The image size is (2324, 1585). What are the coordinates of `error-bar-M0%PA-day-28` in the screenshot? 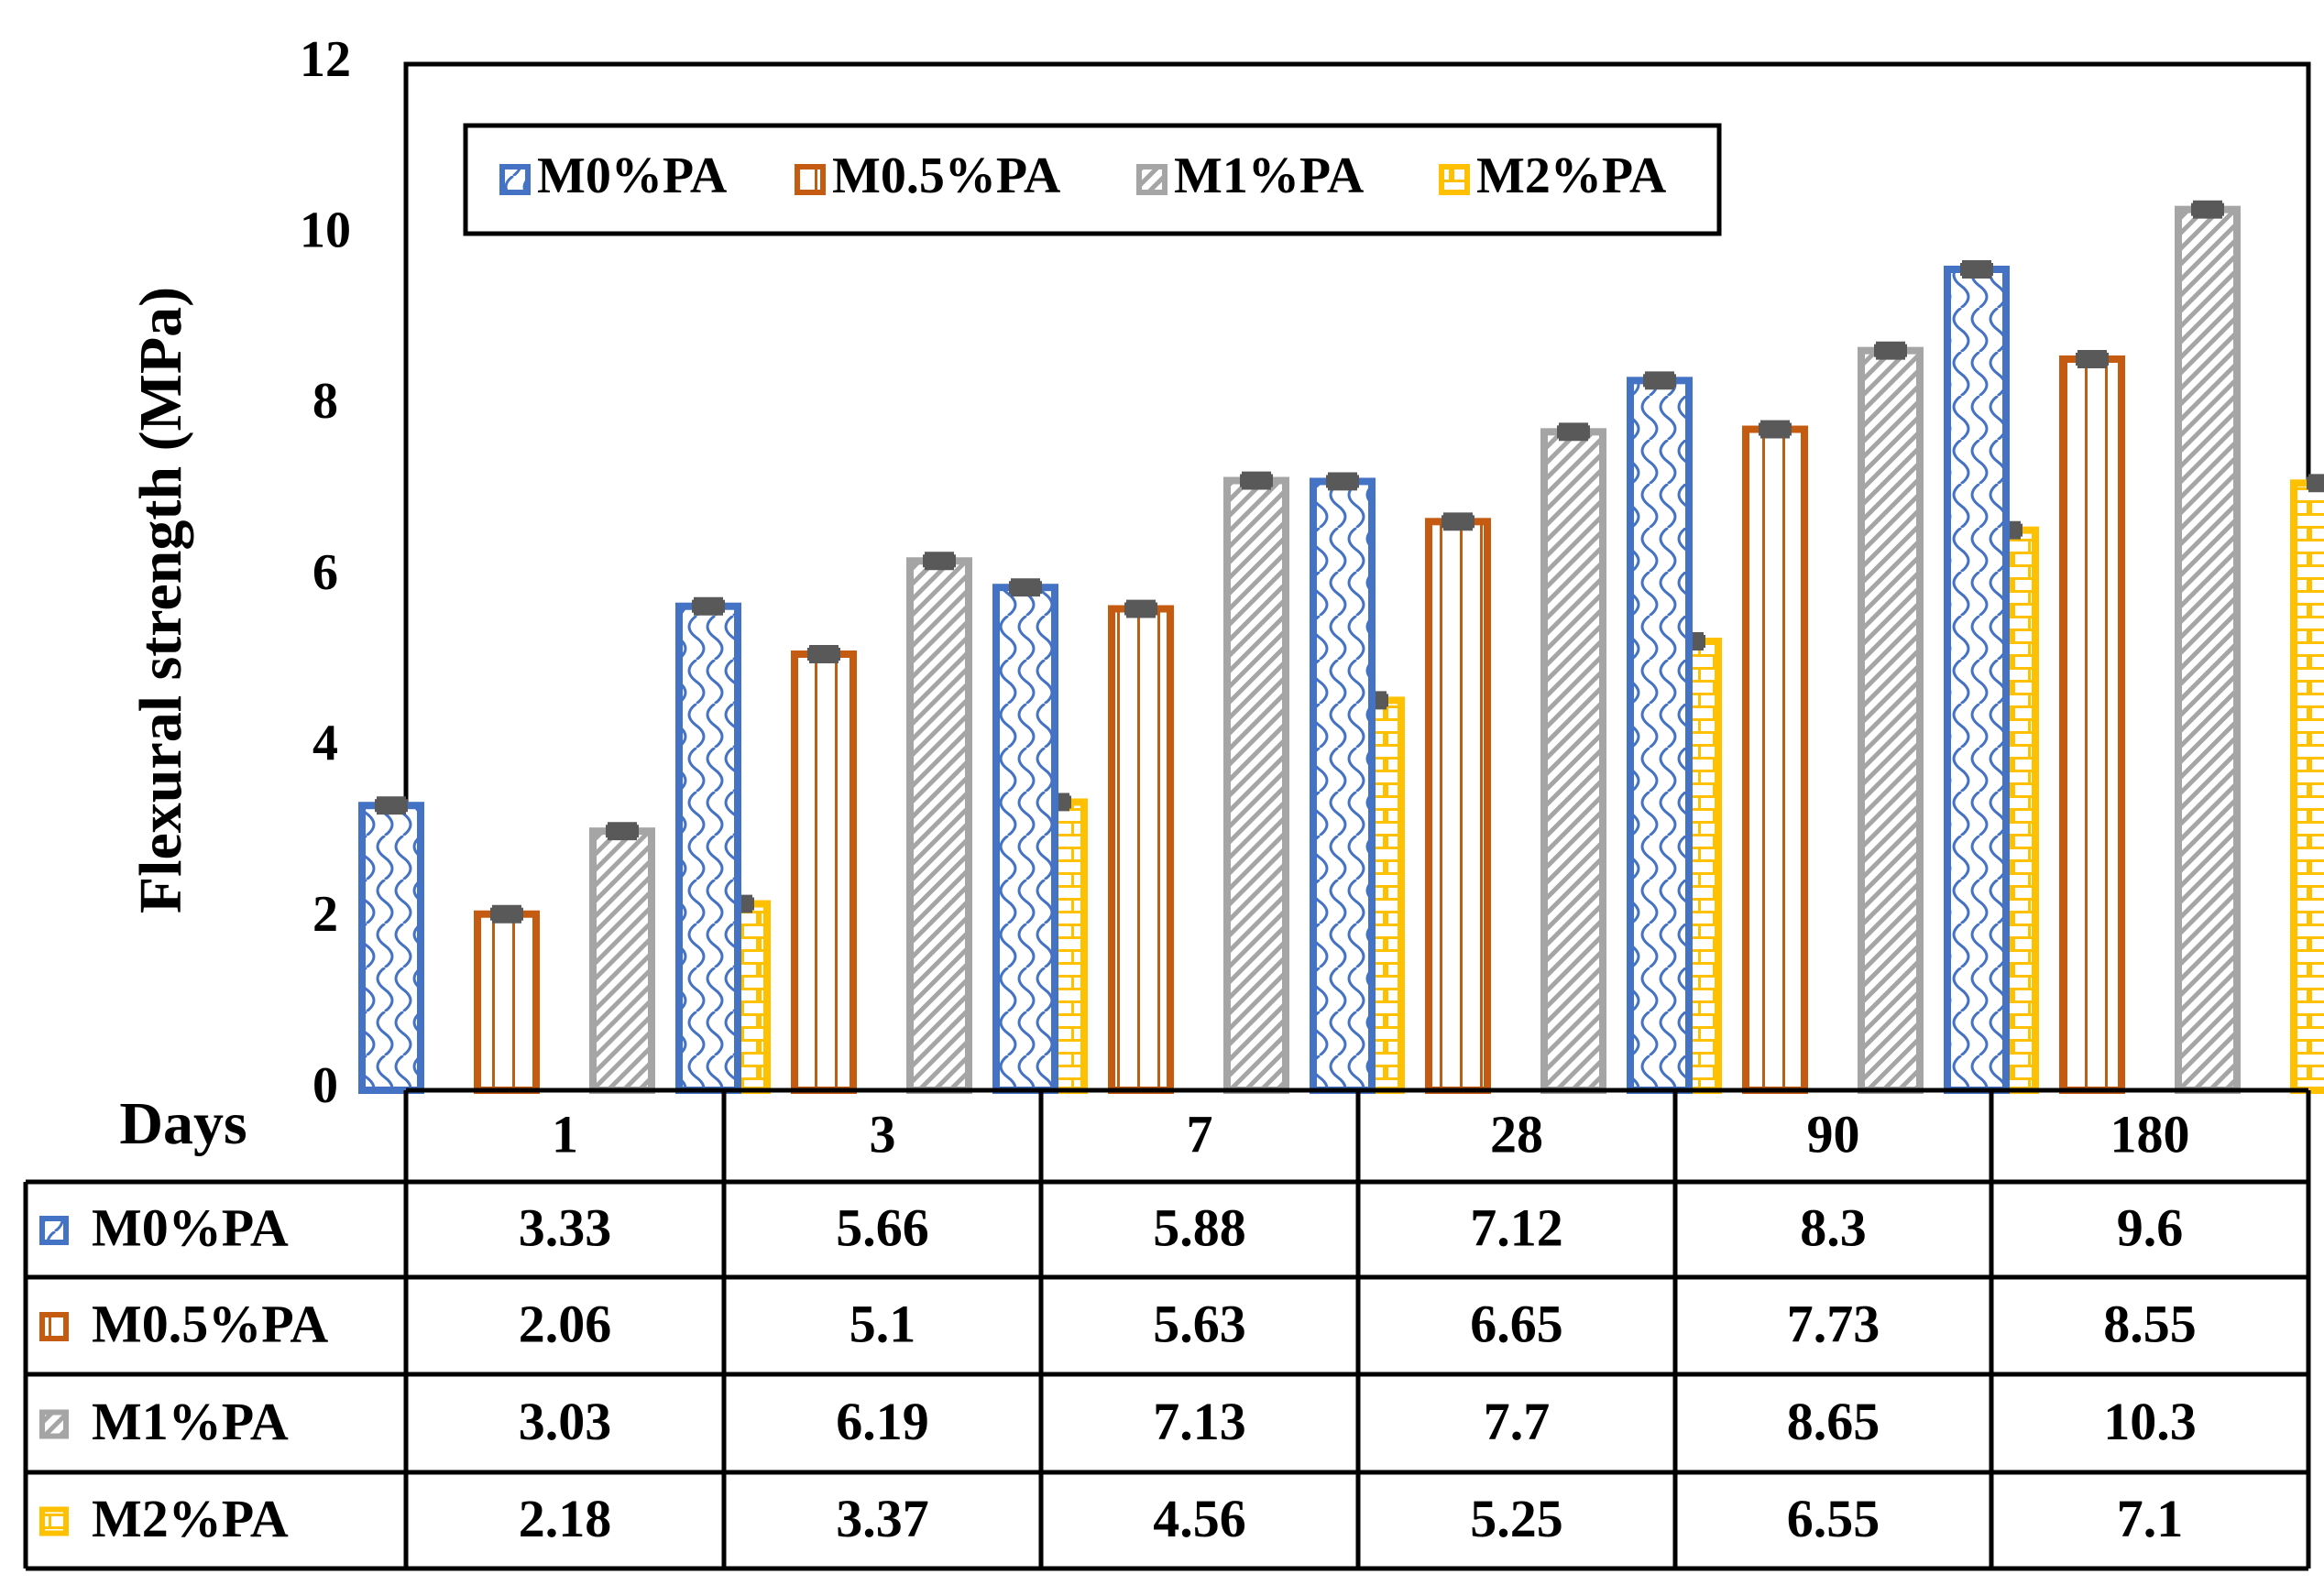 It's located at (1342, 482).